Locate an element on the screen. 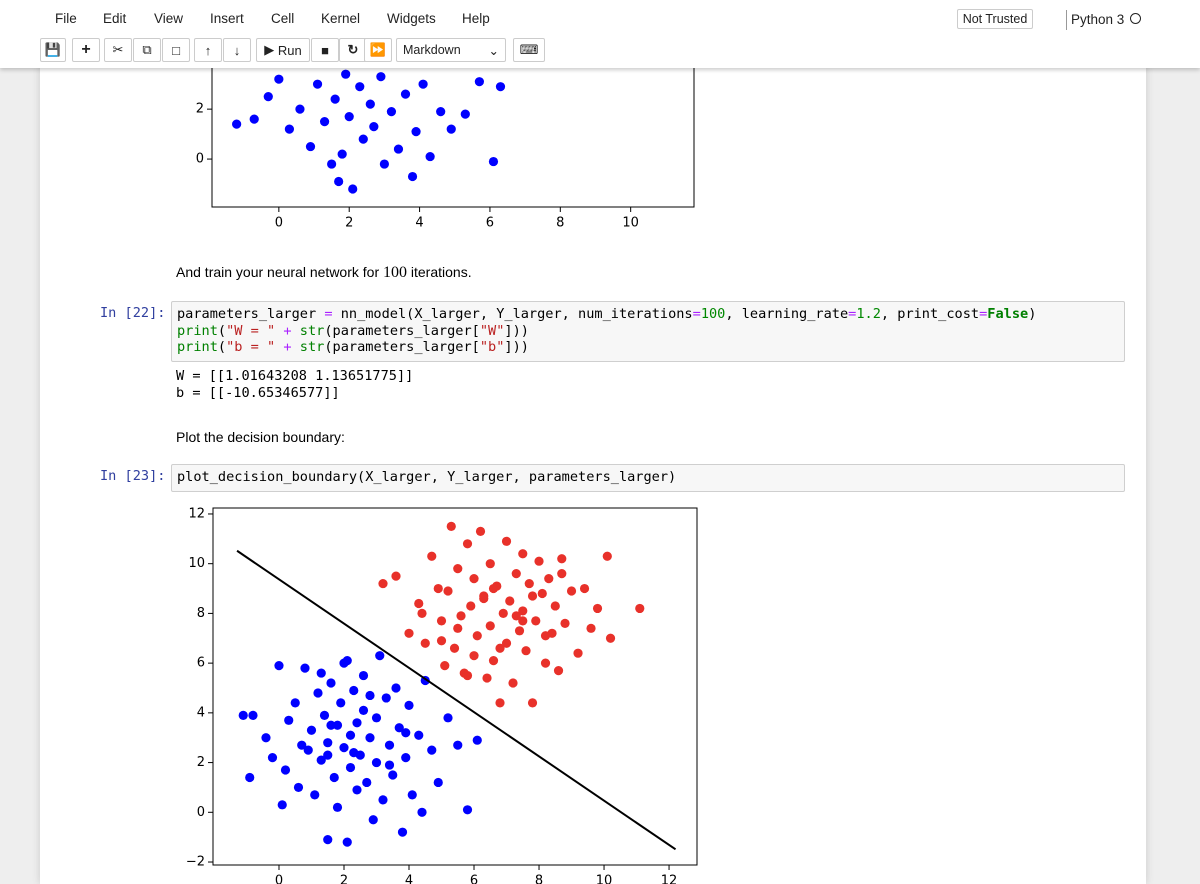 This screenshot has width=1200, height=884. save-button: 💾 is located at coordinates (53, 50).